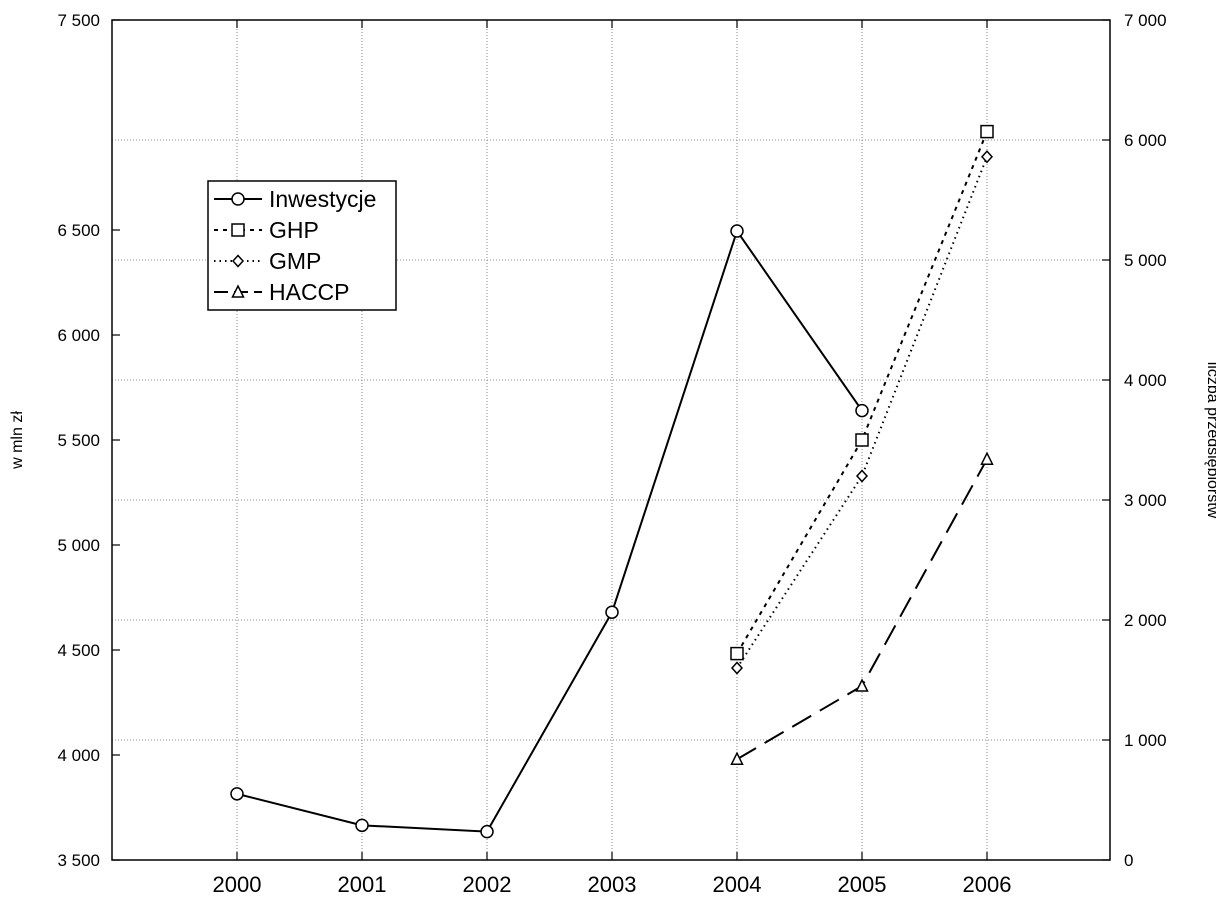  I want to click on tick-label-x: 2003, so click(612, 884).